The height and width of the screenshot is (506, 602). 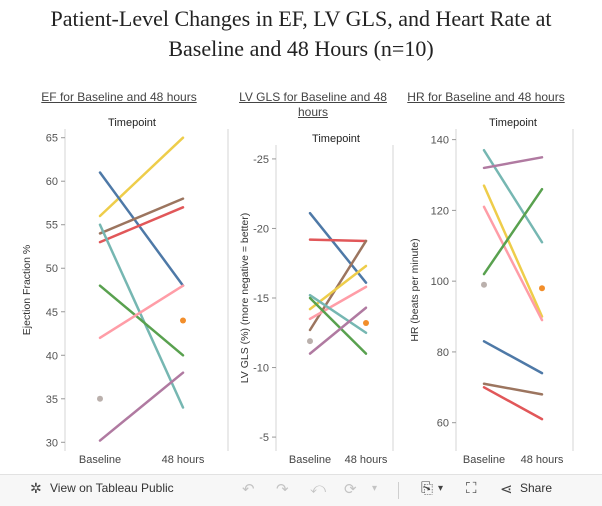 What do you see at coordinates (100, 460) in the screenshot?
I see `ef-x-tick-label: Baseline` at bounding box center [100, 460].